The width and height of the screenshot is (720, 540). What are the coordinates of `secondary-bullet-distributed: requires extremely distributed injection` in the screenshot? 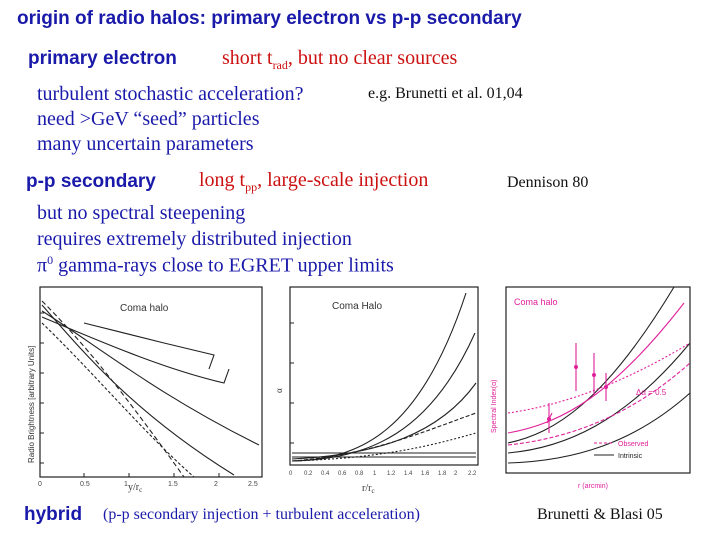 It's located at (194, 239).